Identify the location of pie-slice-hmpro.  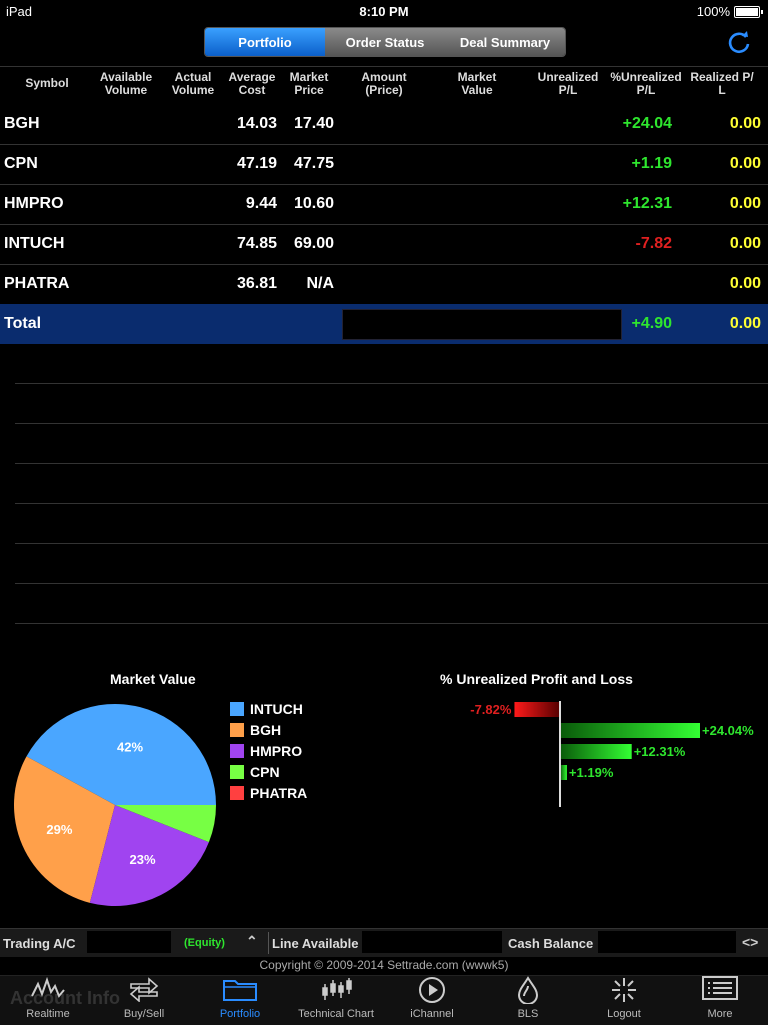
(149, 855).